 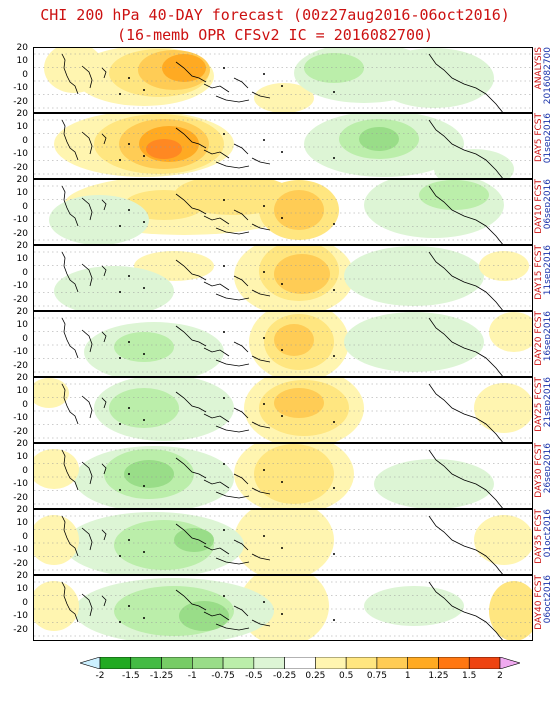 What do you see at coordinates (100, 676) in the screenshot?
I see `colorbar-tick-label: -2` at bounding box center [100, 676].